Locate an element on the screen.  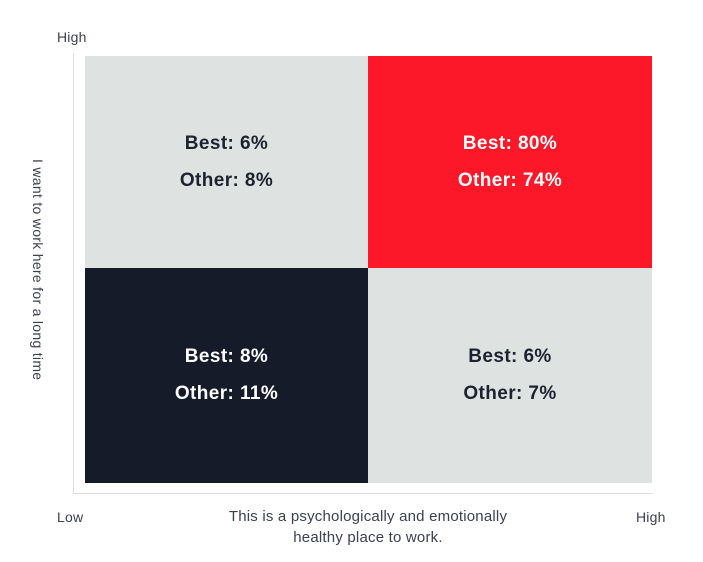
best-value-label: Best: 80% is located at coordinates (510, 143).